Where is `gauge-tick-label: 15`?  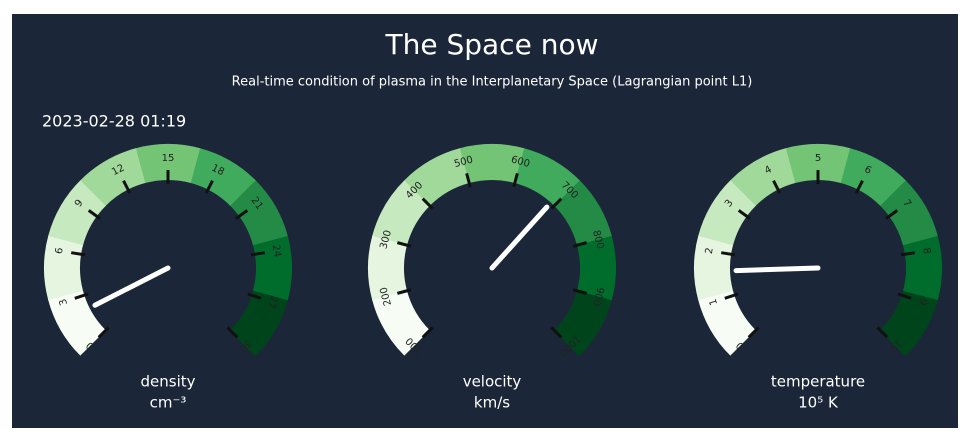
gauge-tick-label: 15 is located at coordinates (168, 158).